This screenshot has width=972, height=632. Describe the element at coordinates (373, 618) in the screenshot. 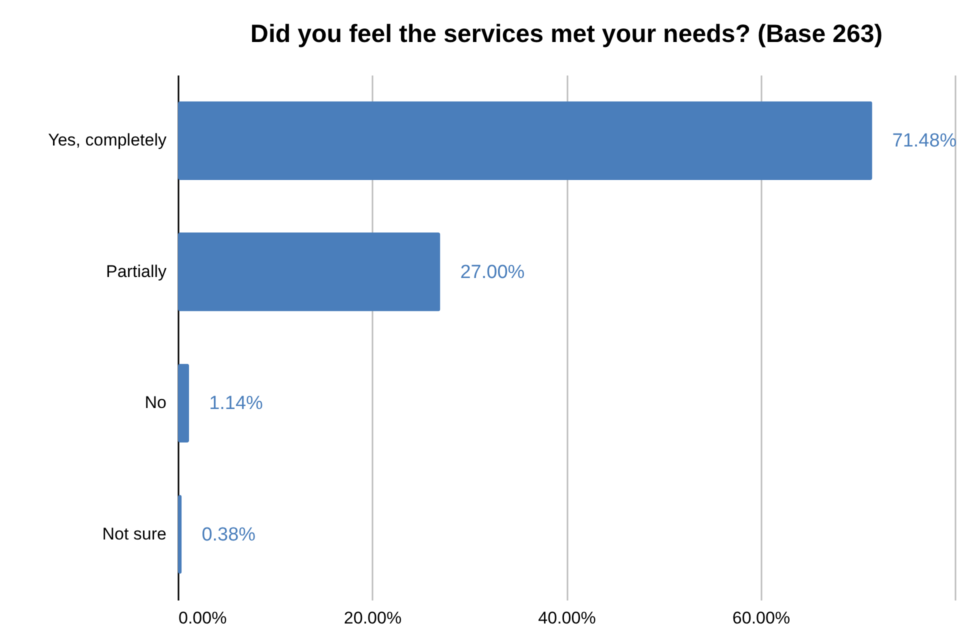

I see `x-tick-label: 20.00%` at that location.